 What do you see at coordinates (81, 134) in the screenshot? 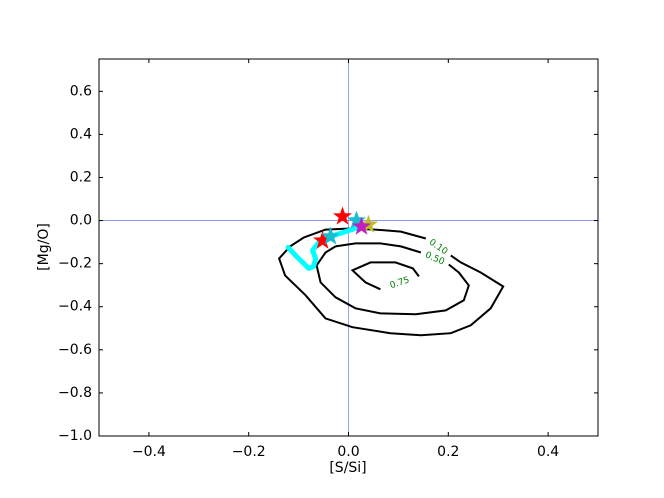
I see `y-tick-label: 0.4` at bounding box center [81, 134].